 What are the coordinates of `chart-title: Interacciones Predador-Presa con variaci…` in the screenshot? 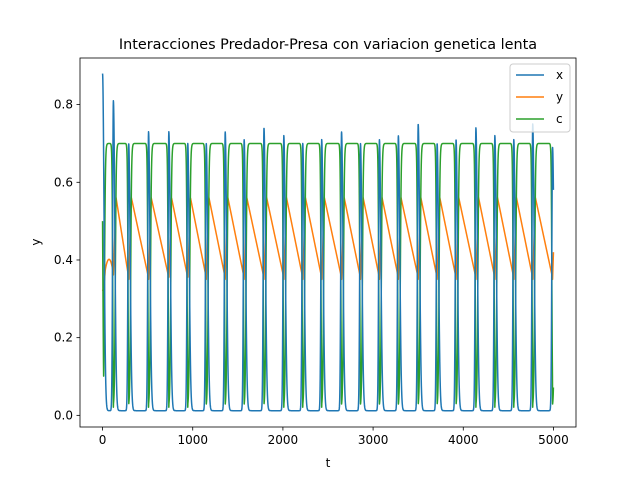 It's located at (328, 45).